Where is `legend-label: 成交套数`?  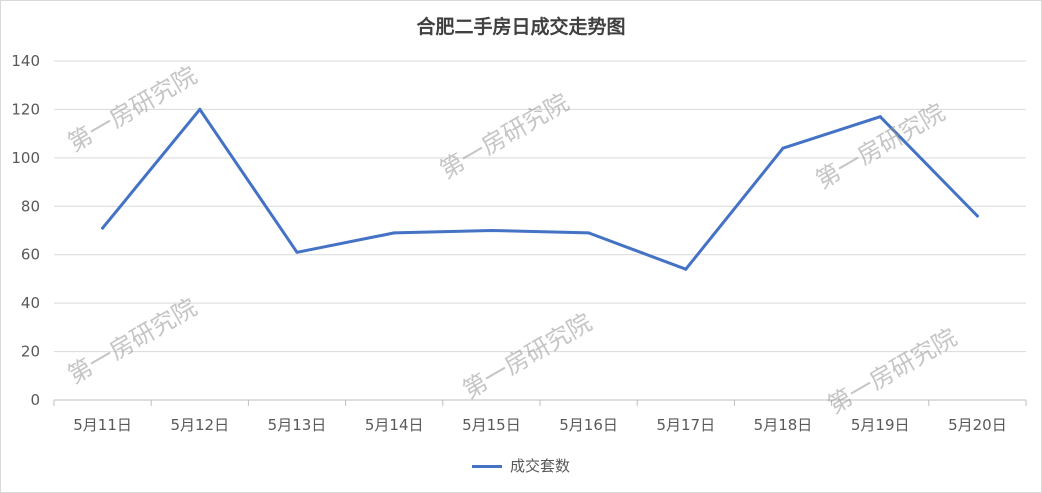 legend-label: 成交套数 is located at coordinates (539, 466).